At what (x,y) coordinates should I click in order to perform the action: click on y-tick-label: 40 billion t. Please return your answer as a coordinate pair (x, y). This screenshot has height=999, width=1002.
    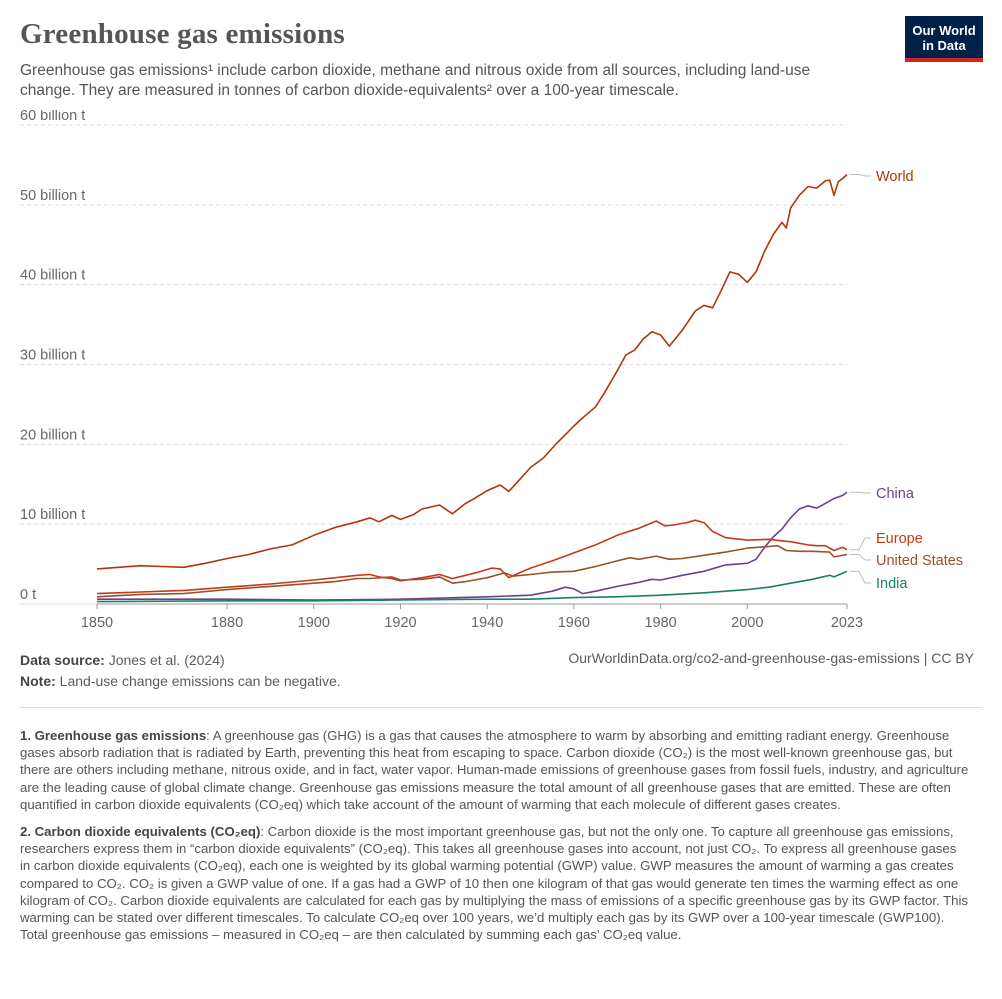
    Looking at the image, I should click on (52, 276).